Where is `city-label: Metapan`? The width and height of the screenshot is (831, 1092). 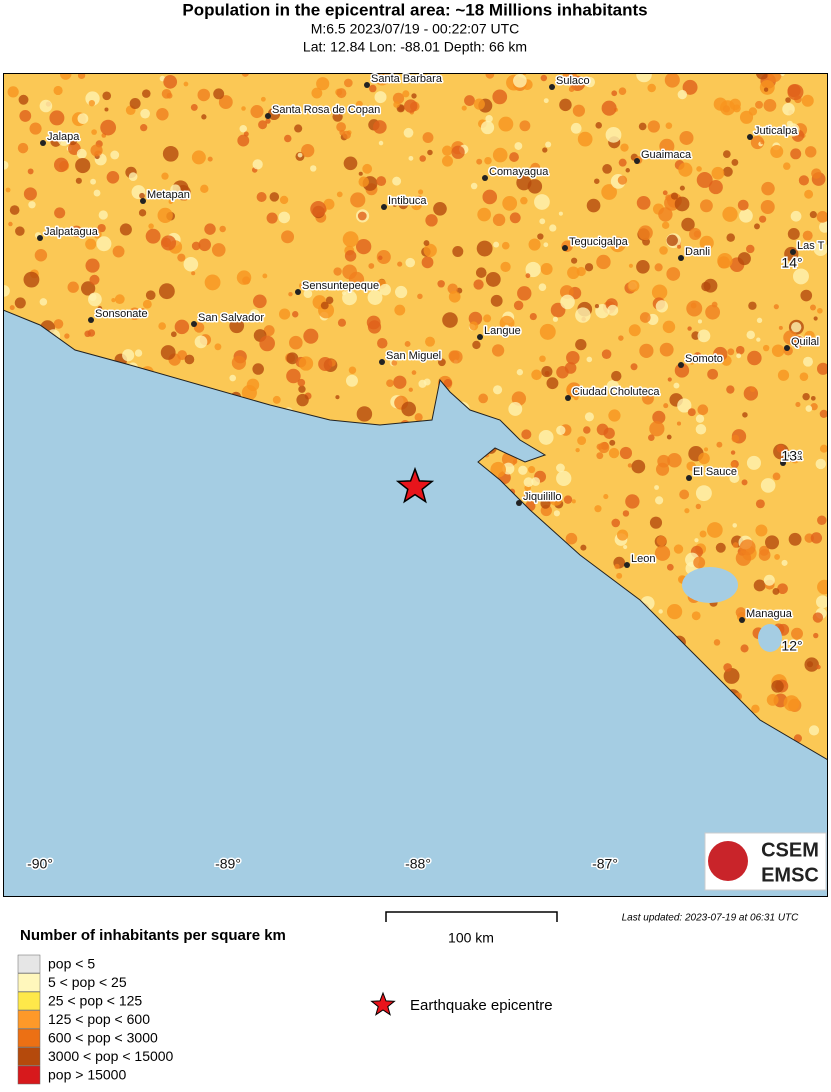
city-label: Metapan is located at coordinates (168, 195).